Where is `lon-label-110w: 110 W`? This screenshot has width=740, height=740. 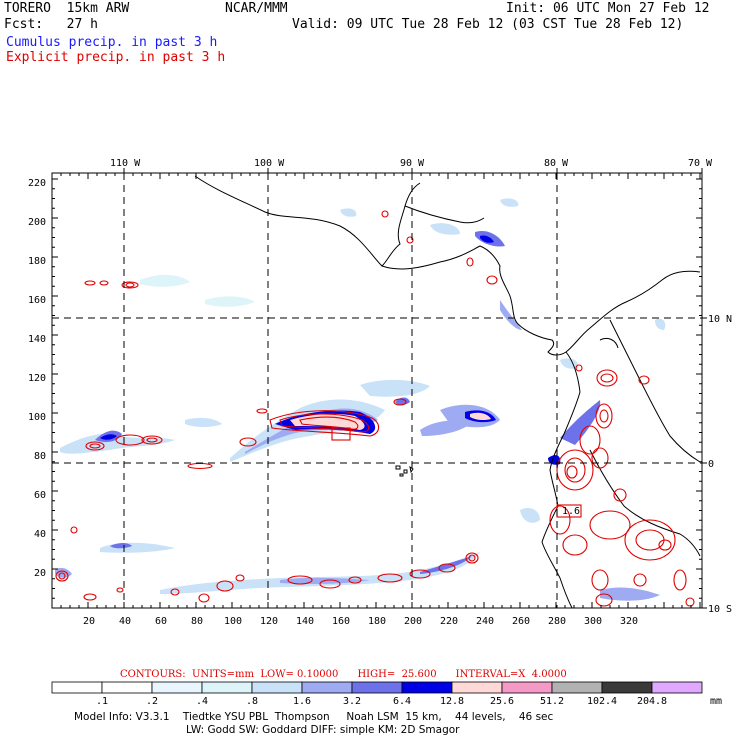 lon-label-110w: 110 W is located at coordinates (125, 163).